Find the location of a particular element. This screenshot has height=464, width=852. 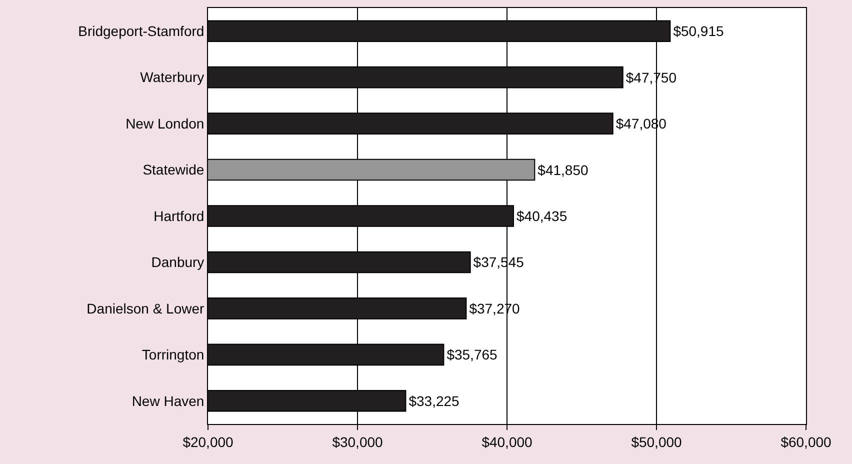

y-tick-label: Danielson & Lower is located at coordinates (145, 308).